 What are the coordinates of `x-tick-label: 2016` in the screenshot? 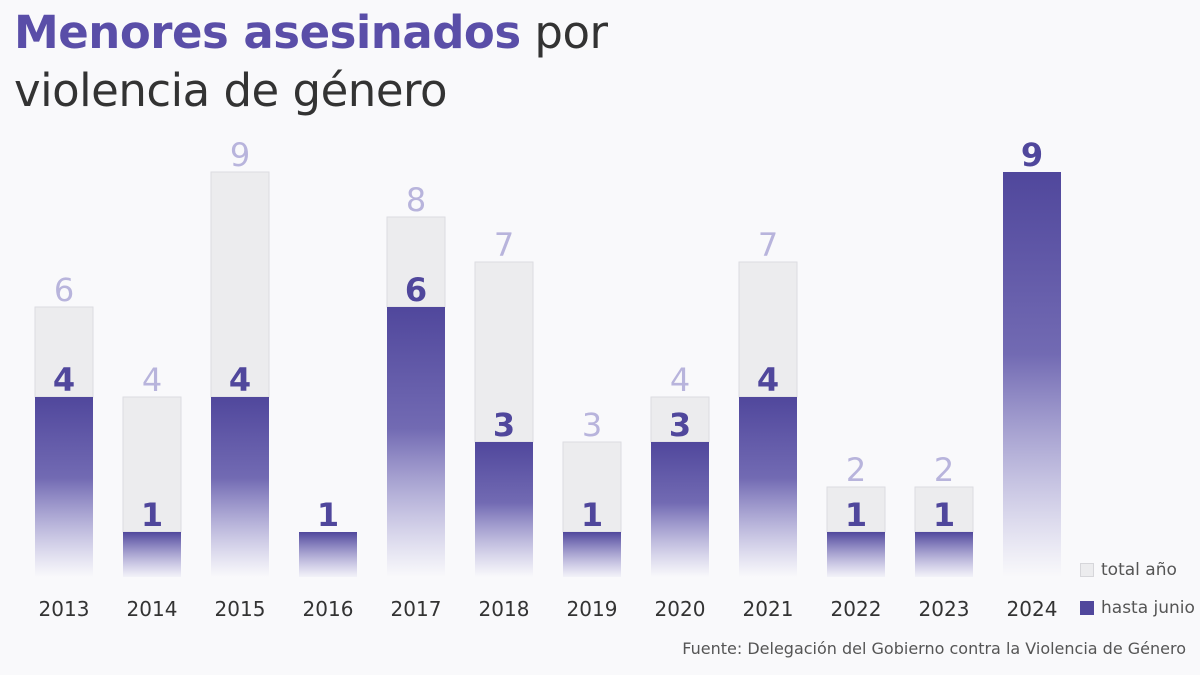 It's located at (328, 609).